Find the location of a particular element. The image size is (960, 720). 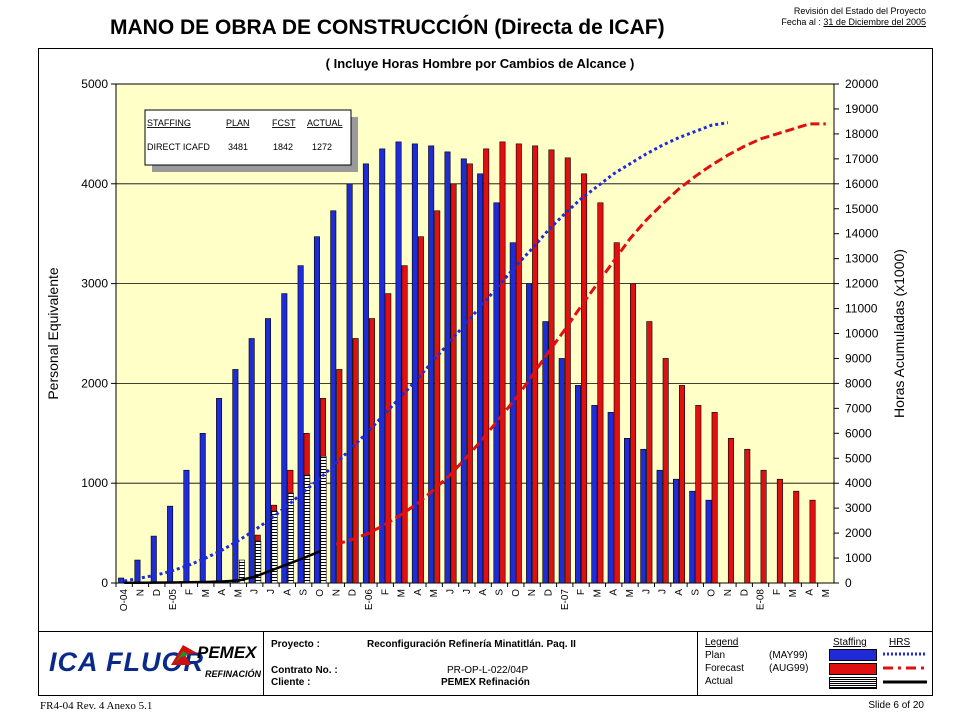

y2-axis-label: Horas Acumuladas (x1000) is located at coordinates (899, 333).